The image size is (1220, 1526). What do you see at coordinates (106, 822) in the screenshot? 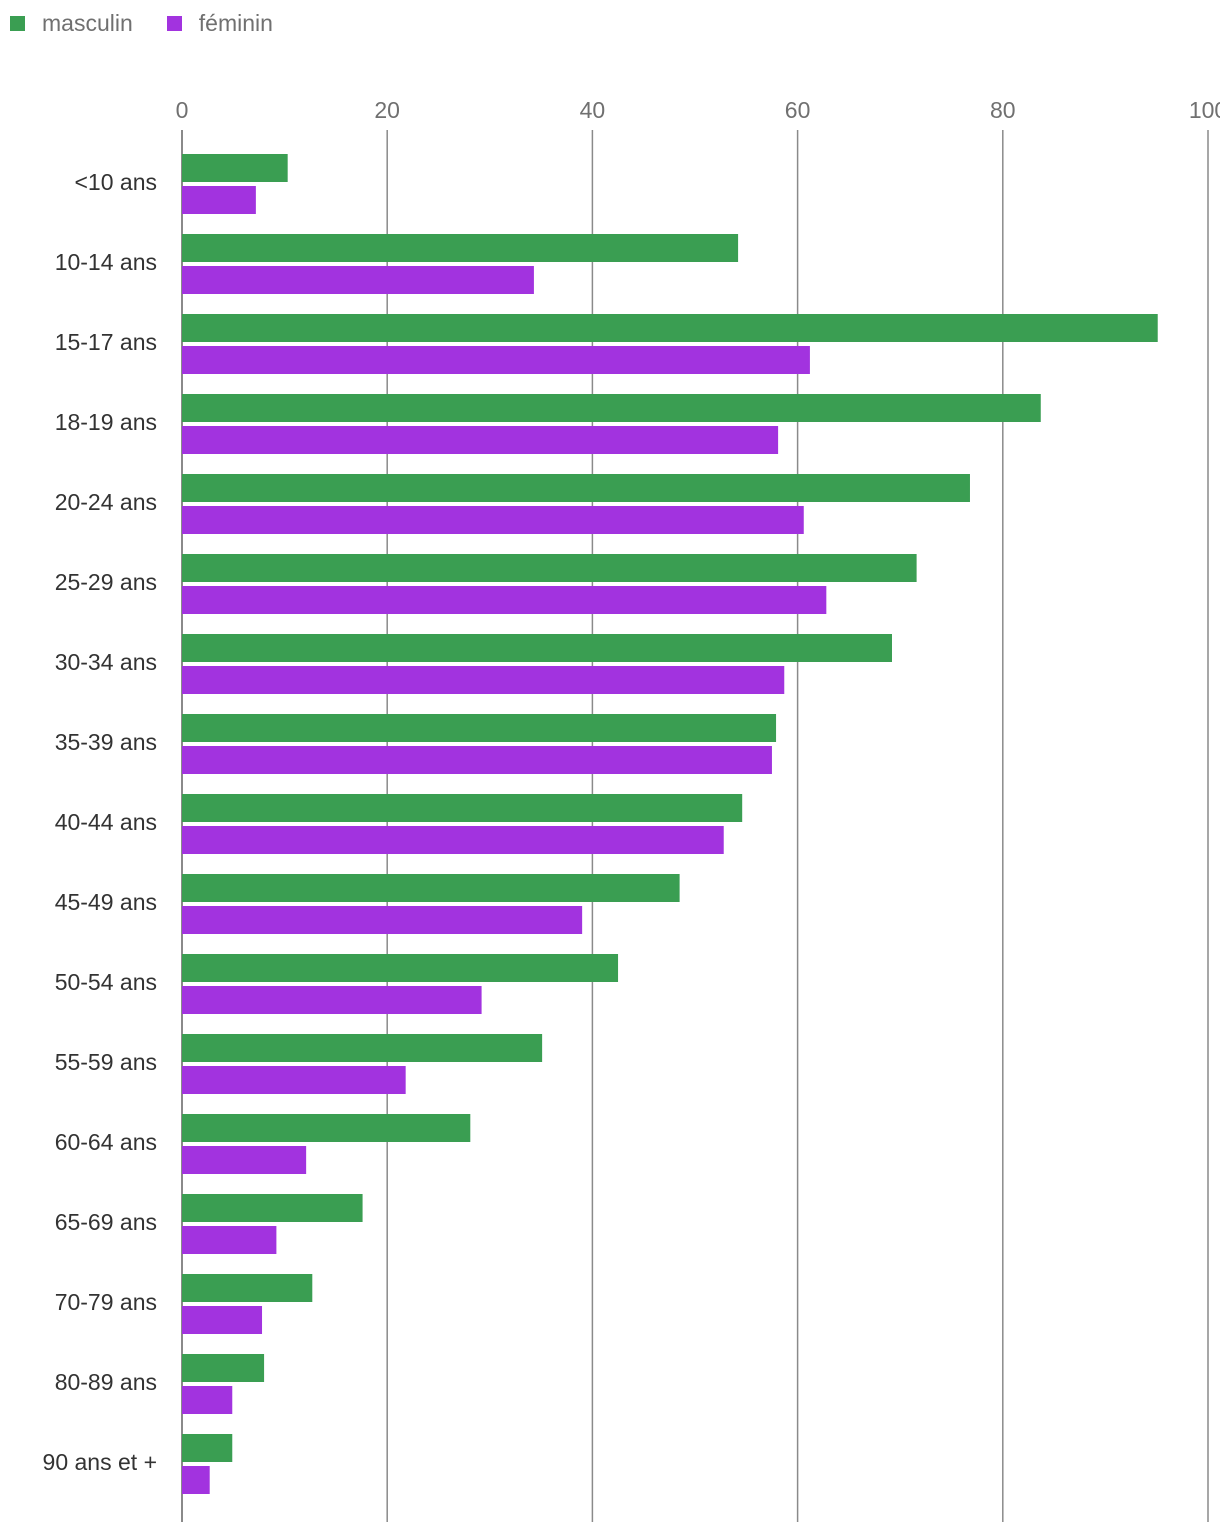
I see `category-label: 40-44 ans` at bounding box center [106, 822].